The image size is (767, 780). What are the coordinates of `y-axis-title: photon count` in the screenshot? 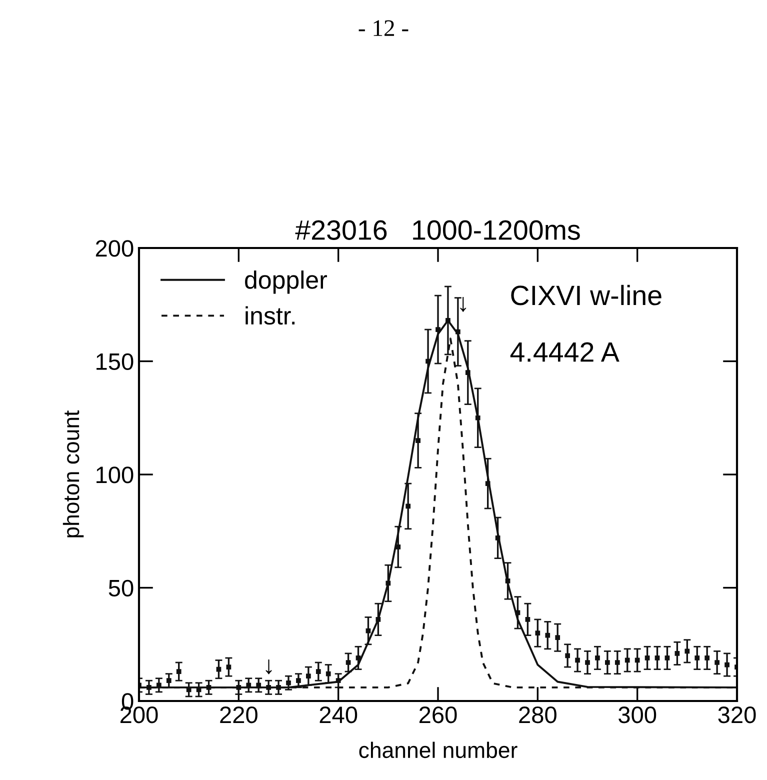 It's located at (73, 474).